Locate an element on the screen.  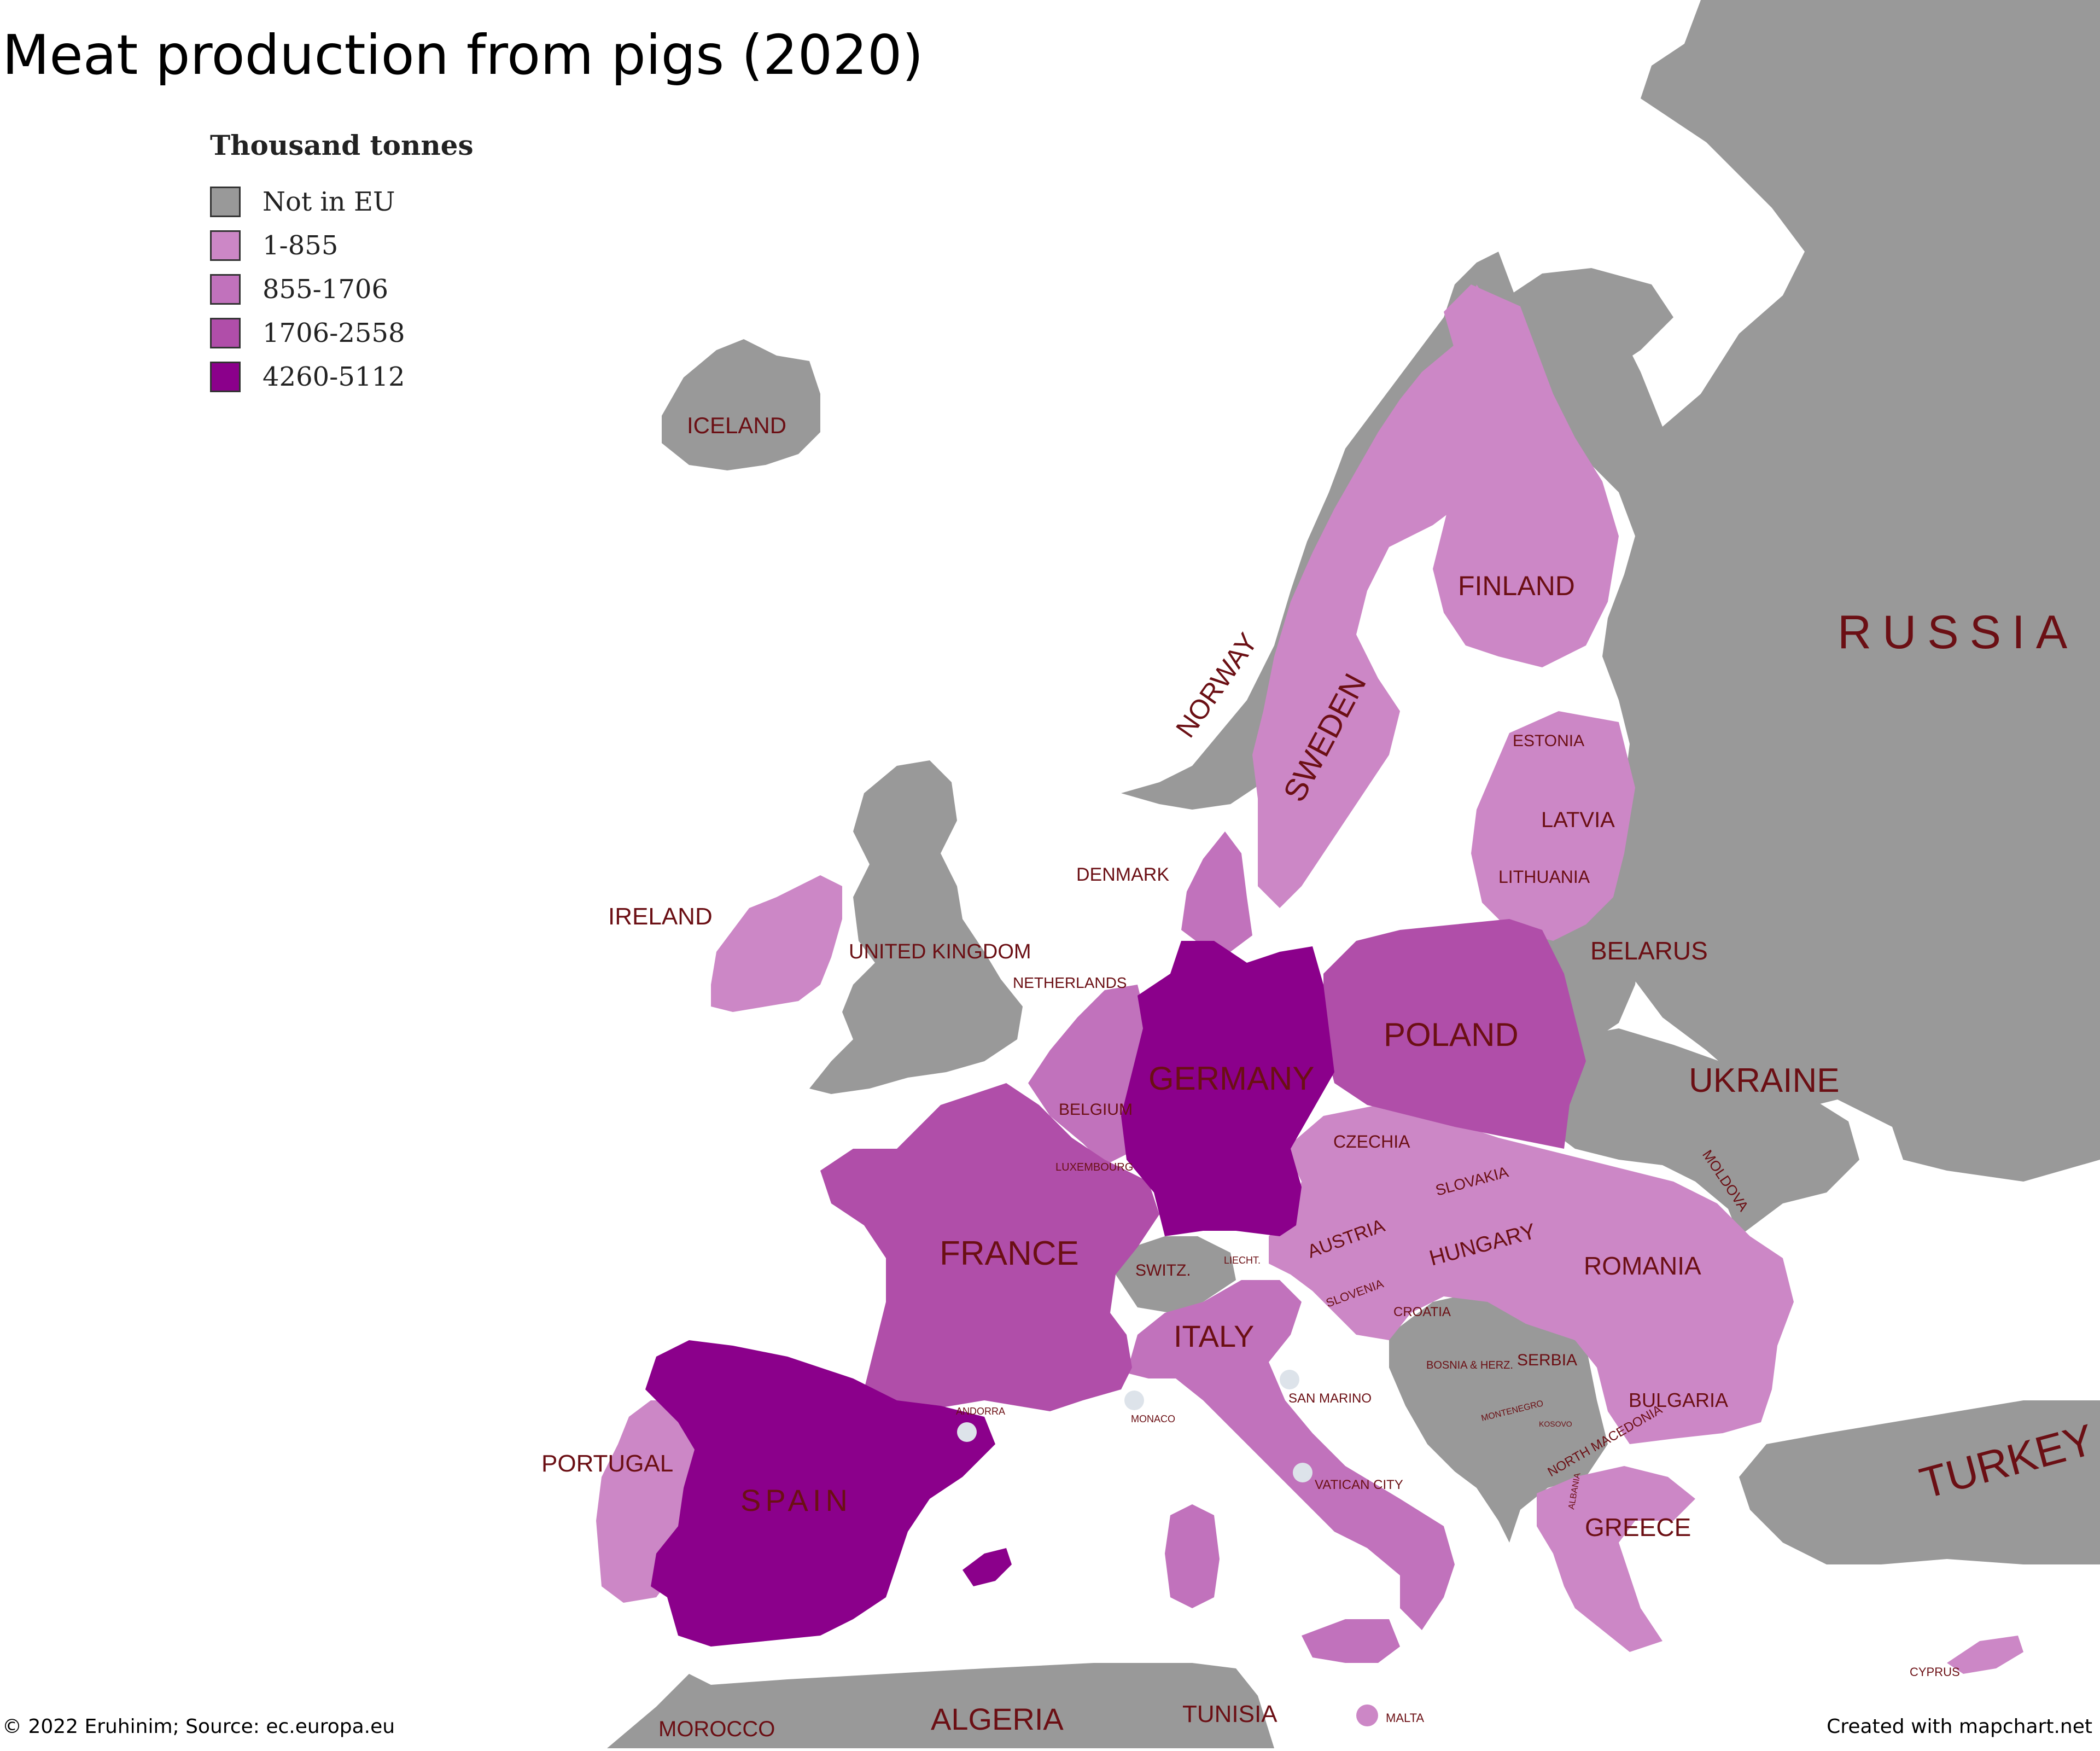
turkey-shape is located at coordinates (1919, 1482).